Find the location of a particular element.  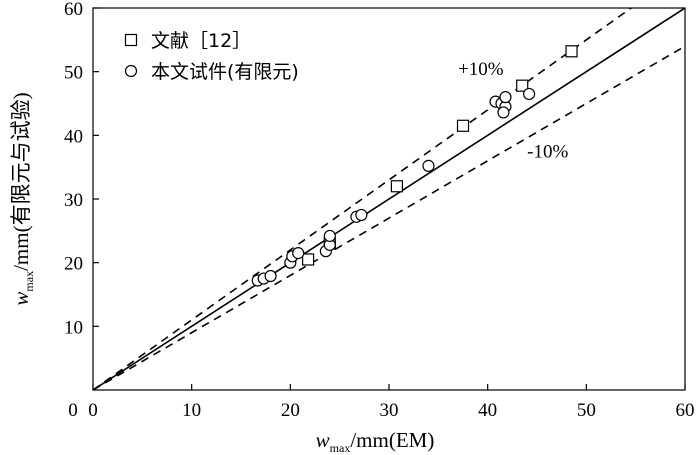

y-tick-label-3: 40 is located at coordinates (73, 136).